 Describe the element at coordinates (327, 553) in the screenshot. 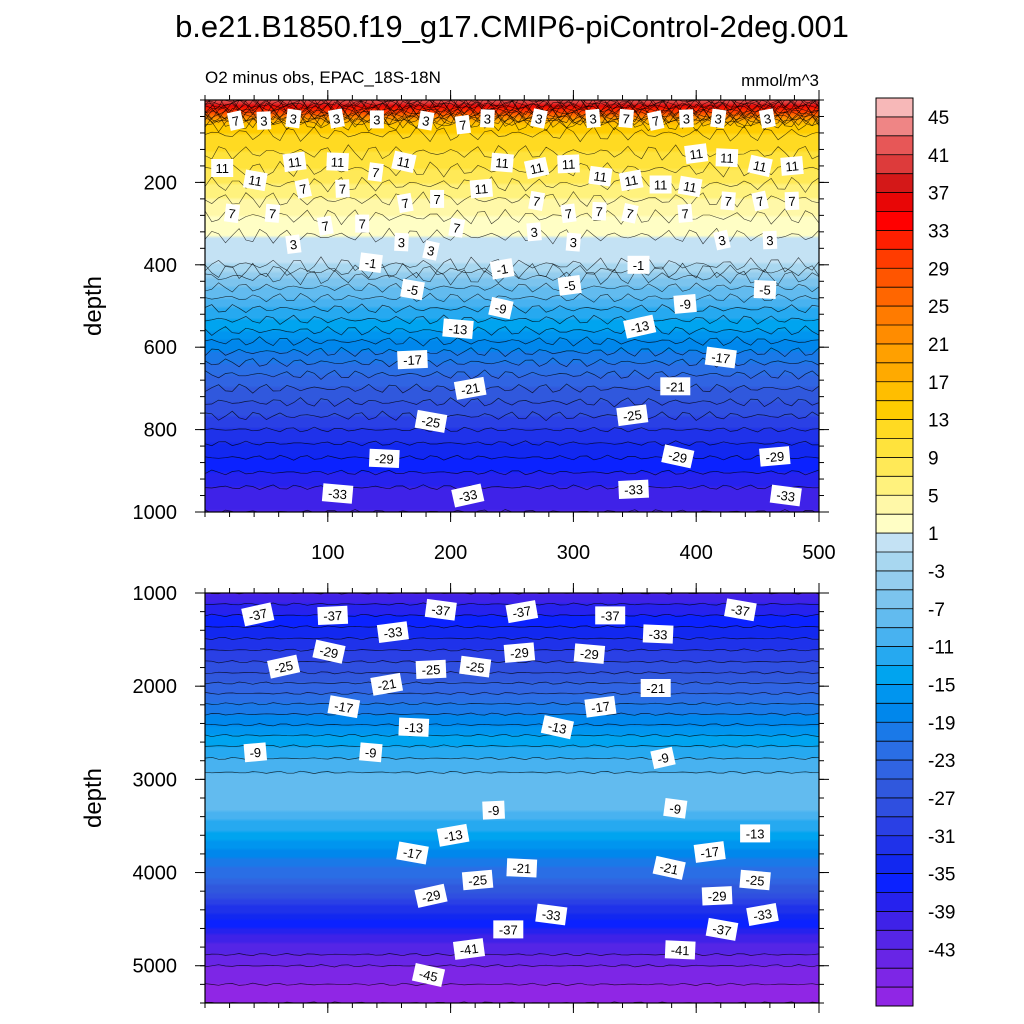

I see `x-tick-label: 100` at that location.